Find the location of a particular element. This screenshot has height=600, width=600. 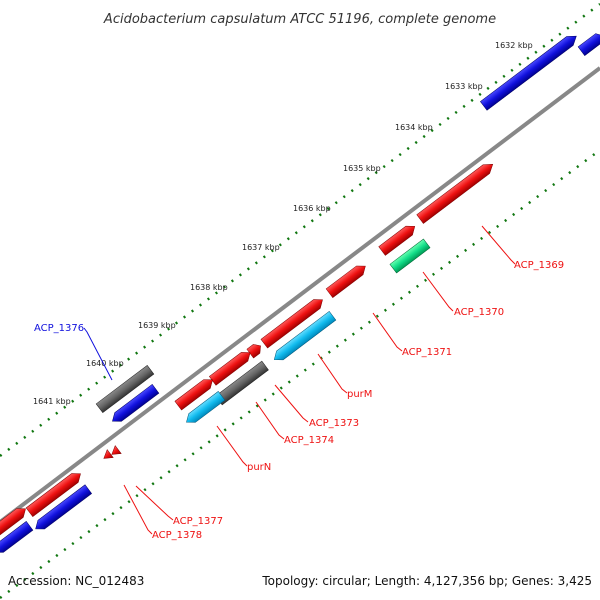

cyan-feature is located at coordinates (305, 335).